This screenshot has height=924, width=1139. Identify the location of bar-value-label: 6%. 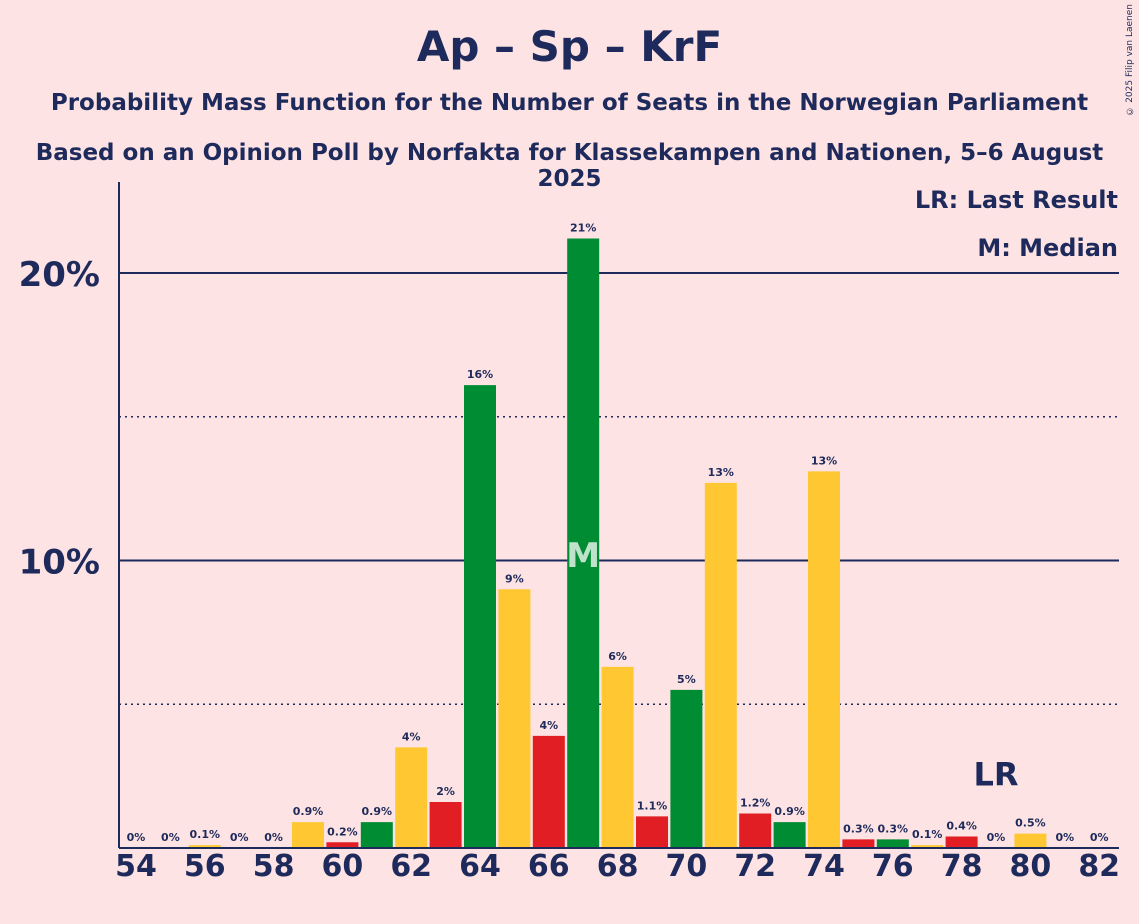
(617, 656).